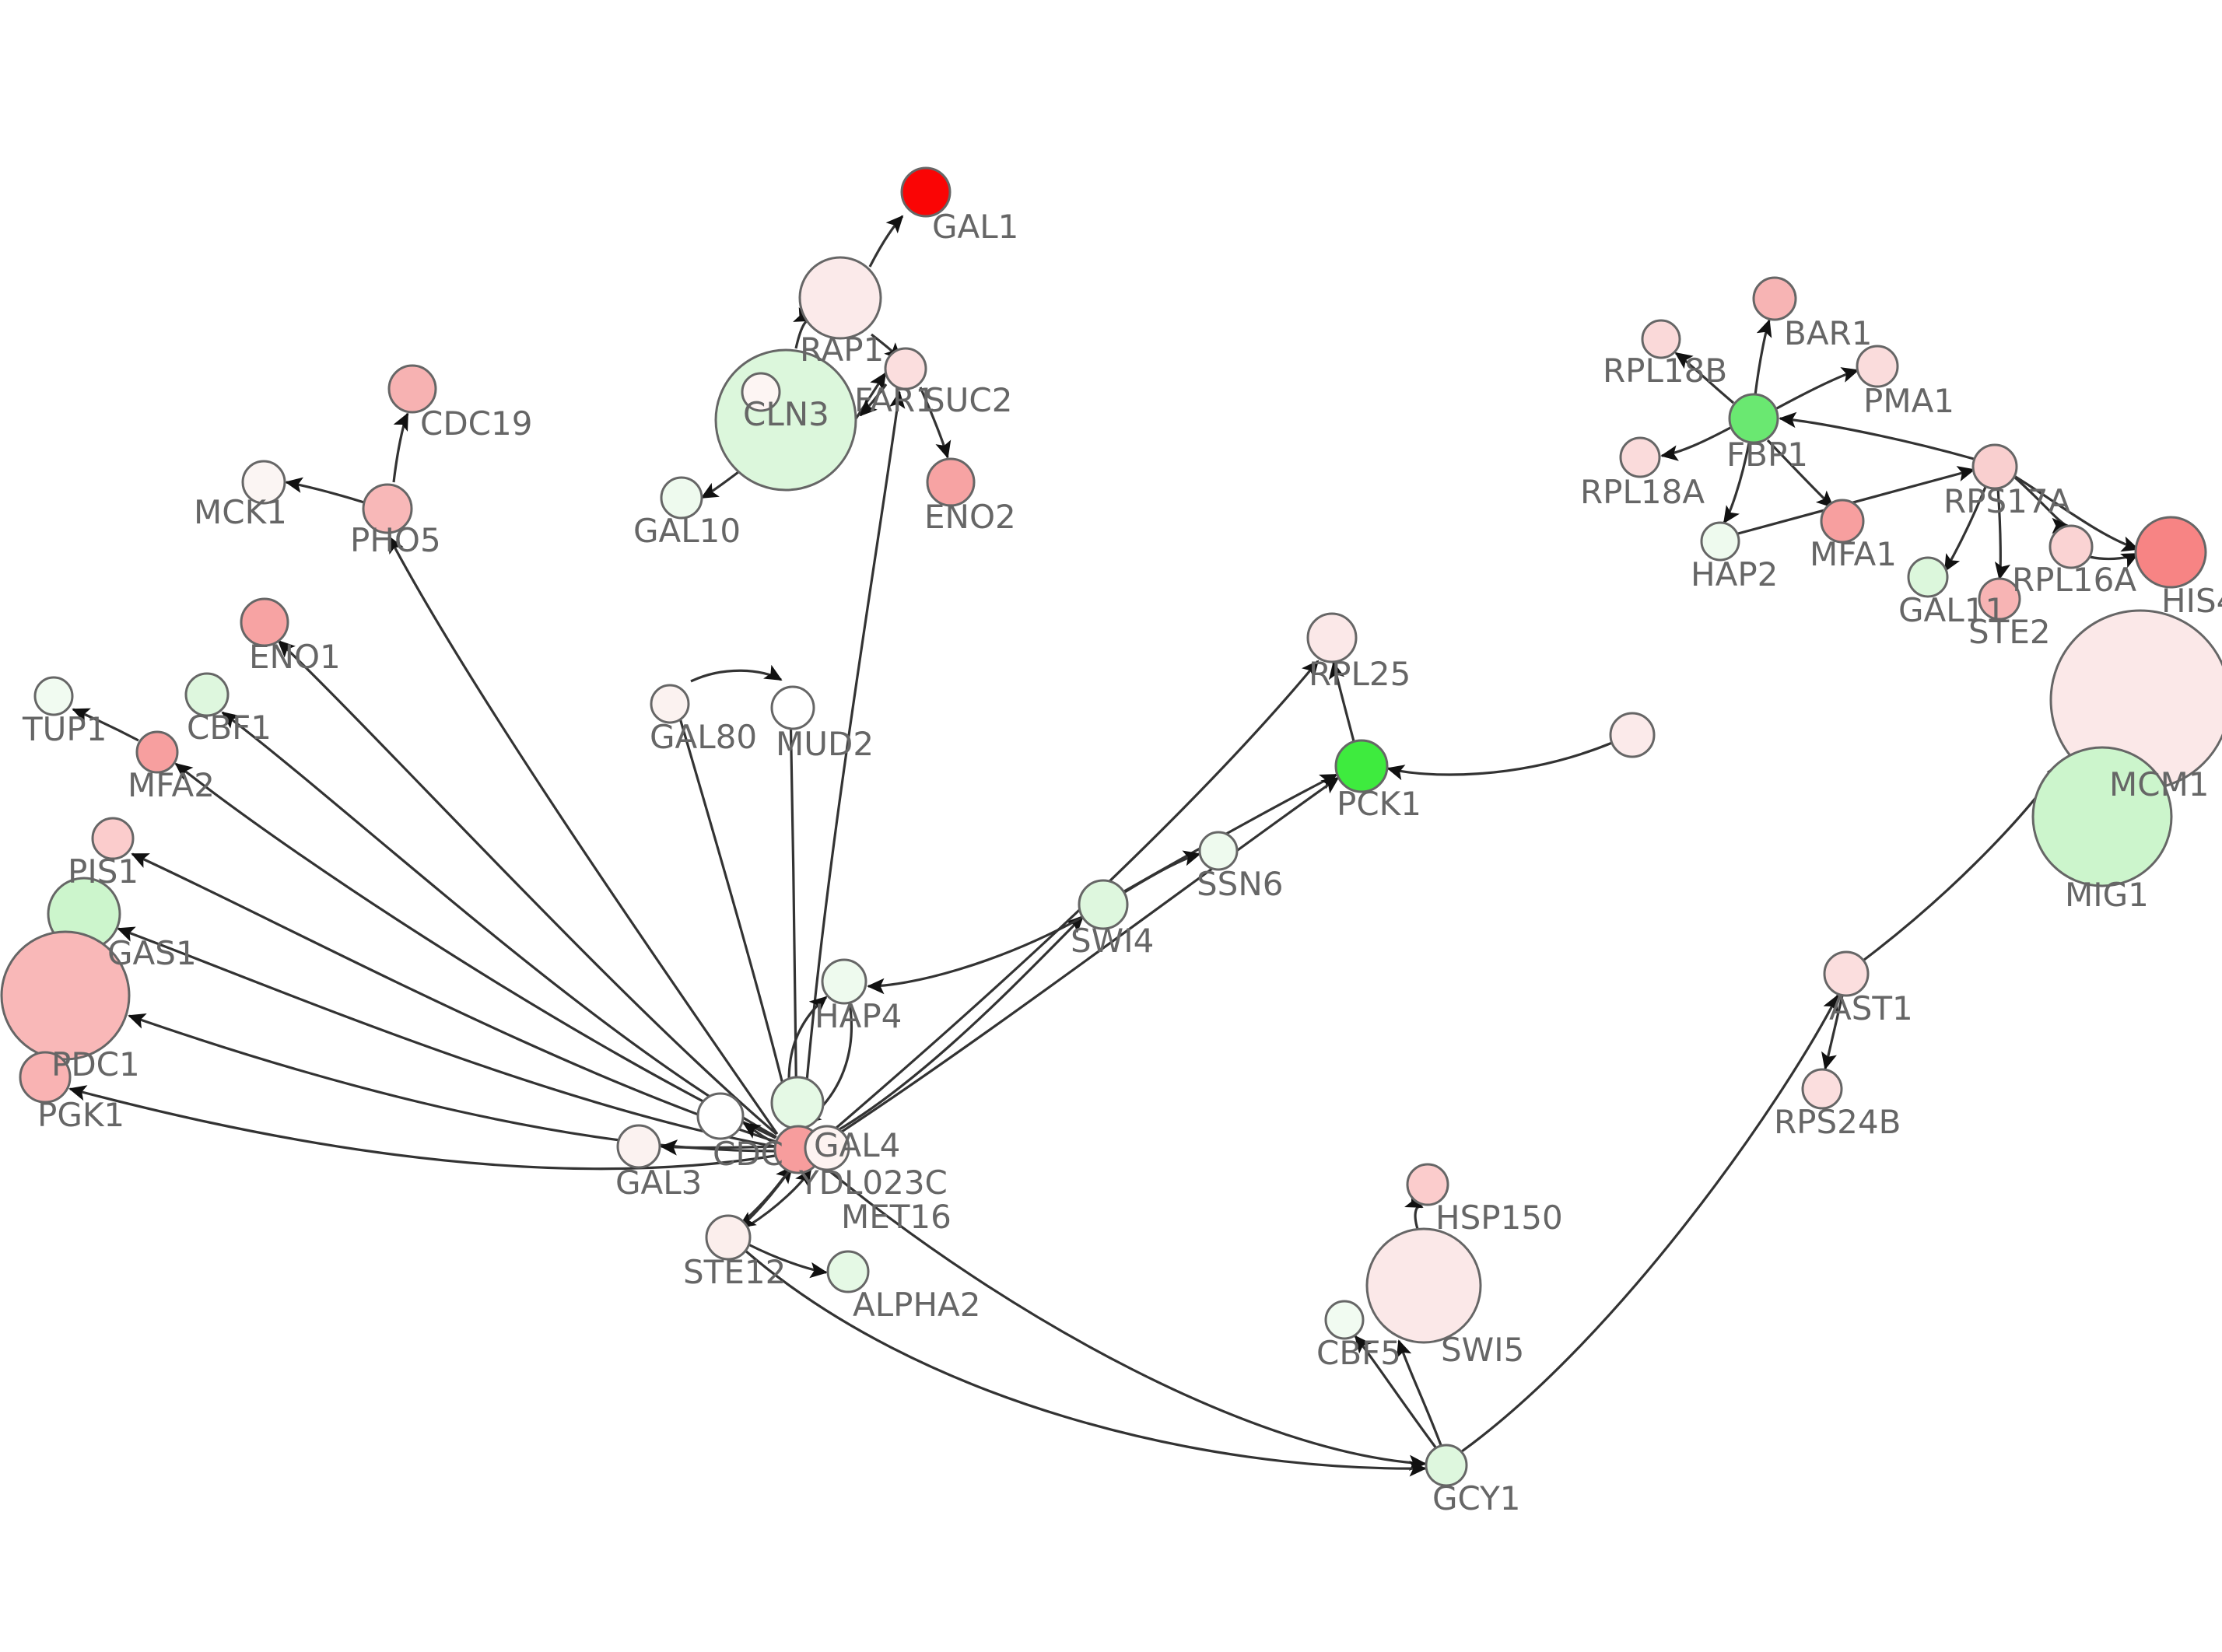 This screenshot has width=2222, height=1652. I want to click on gene-label-ast1: AST1, so click(1871, 1008).